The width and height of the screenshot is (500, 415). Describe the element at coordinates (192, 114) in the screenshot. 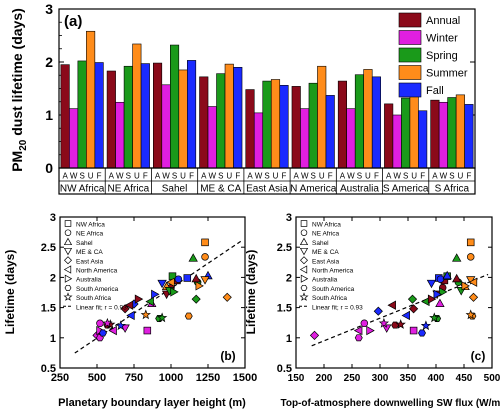

I see `bar-sahel-fall` at that location.